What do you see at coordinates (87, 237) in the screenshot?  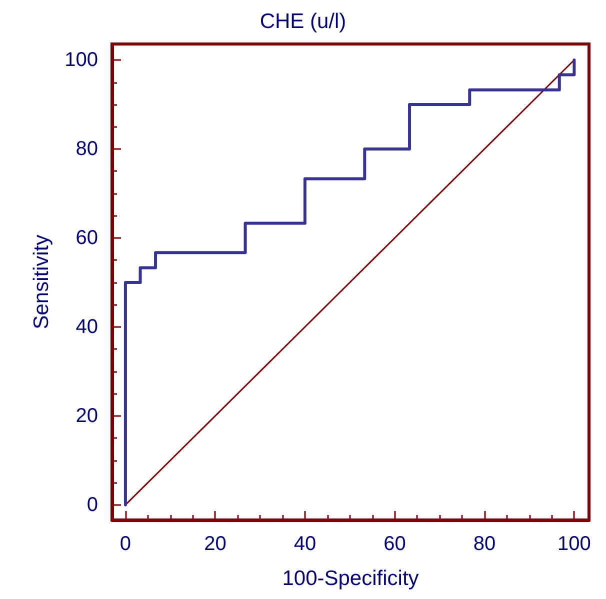 I see `y-tick-label: 60` at bounding box center [87, 237].